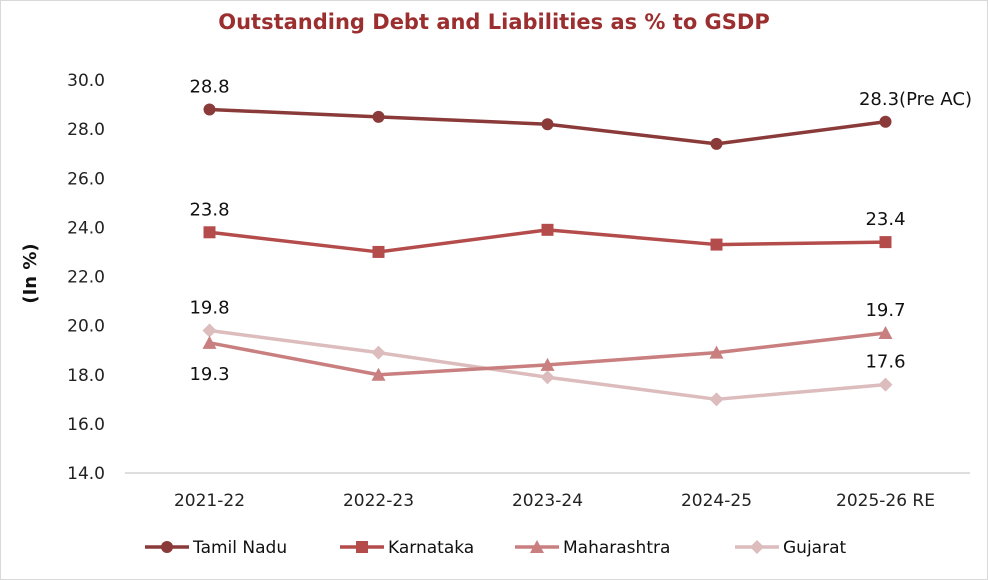 This screenshot has width=988, height=580. I want to click on series-karnataka, so click(547, 240).